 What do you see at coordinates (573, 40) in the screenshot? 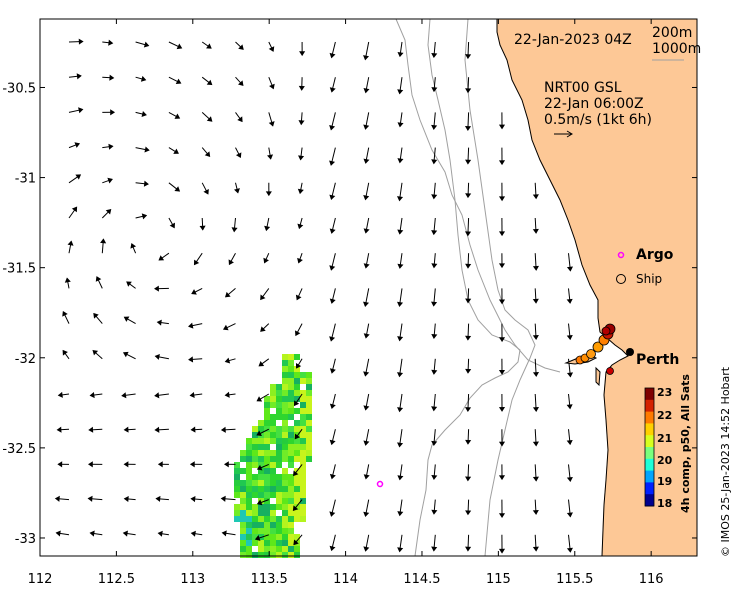
I see `datetime-label: 22-Jan-2023 04Z` at bounding box center [573, 40].